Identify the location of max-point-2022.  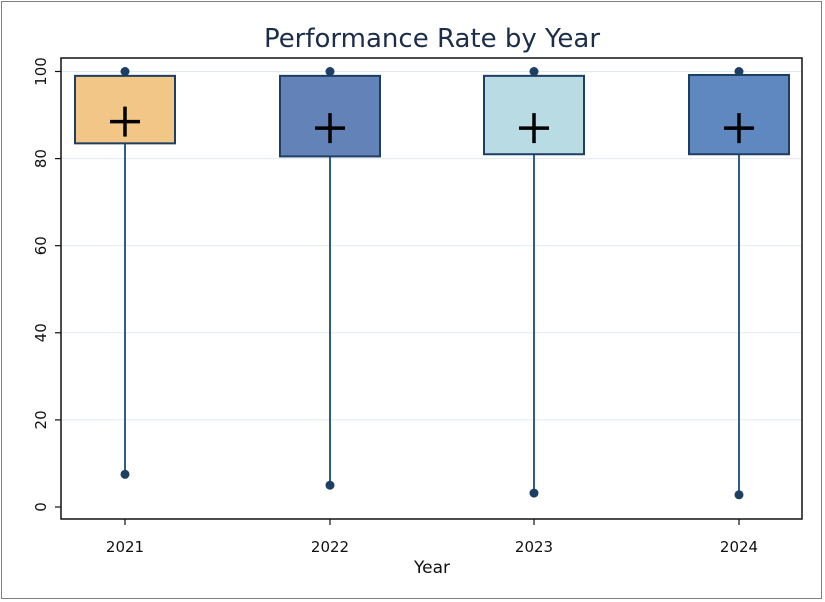
(330, 71).